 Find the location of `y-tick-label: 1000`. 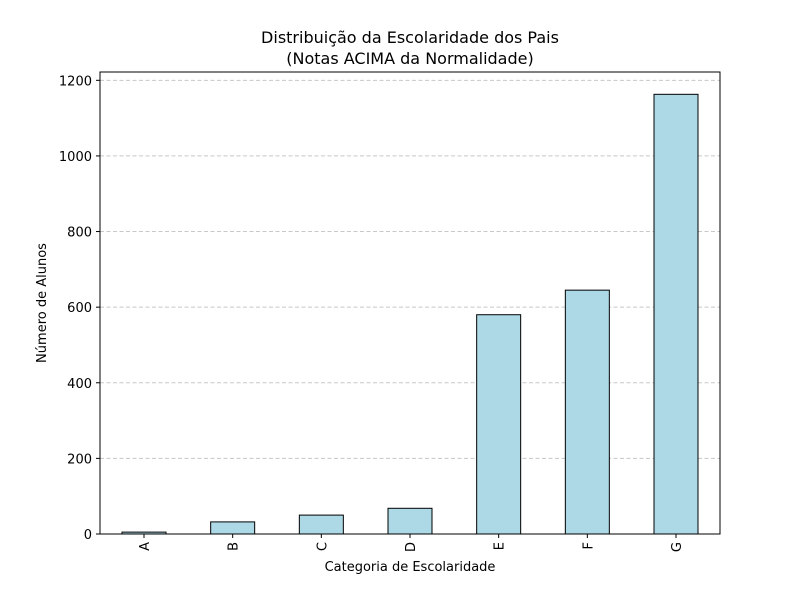

y-tick-label: 1000 is located at coordinates (75, 157).